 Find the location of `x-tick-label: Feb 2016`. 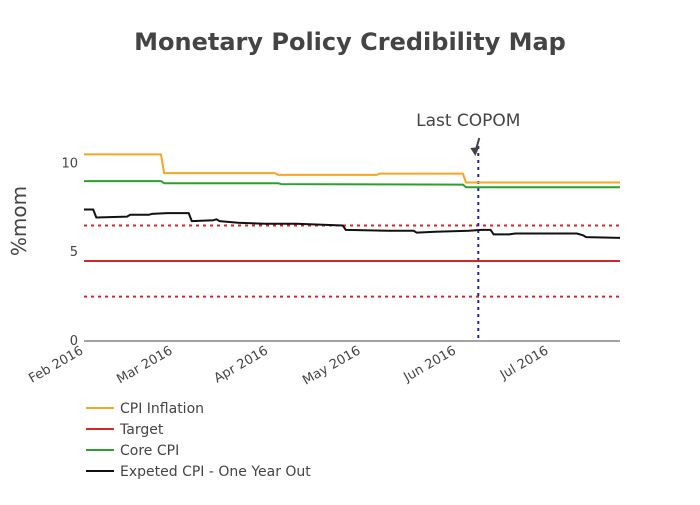

x-tick-label: Feb 2016 is located at coordinates (56, 364).